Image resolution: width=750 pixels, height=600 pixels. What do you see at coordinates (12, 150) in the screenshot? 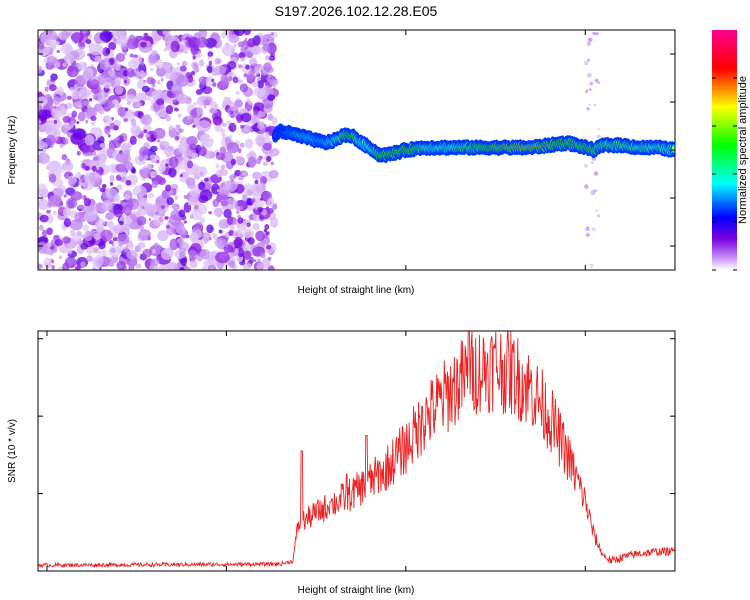
I see `spectrogram-y-axis-title: Frequency (Hz)` at bounding box center [12, 150].